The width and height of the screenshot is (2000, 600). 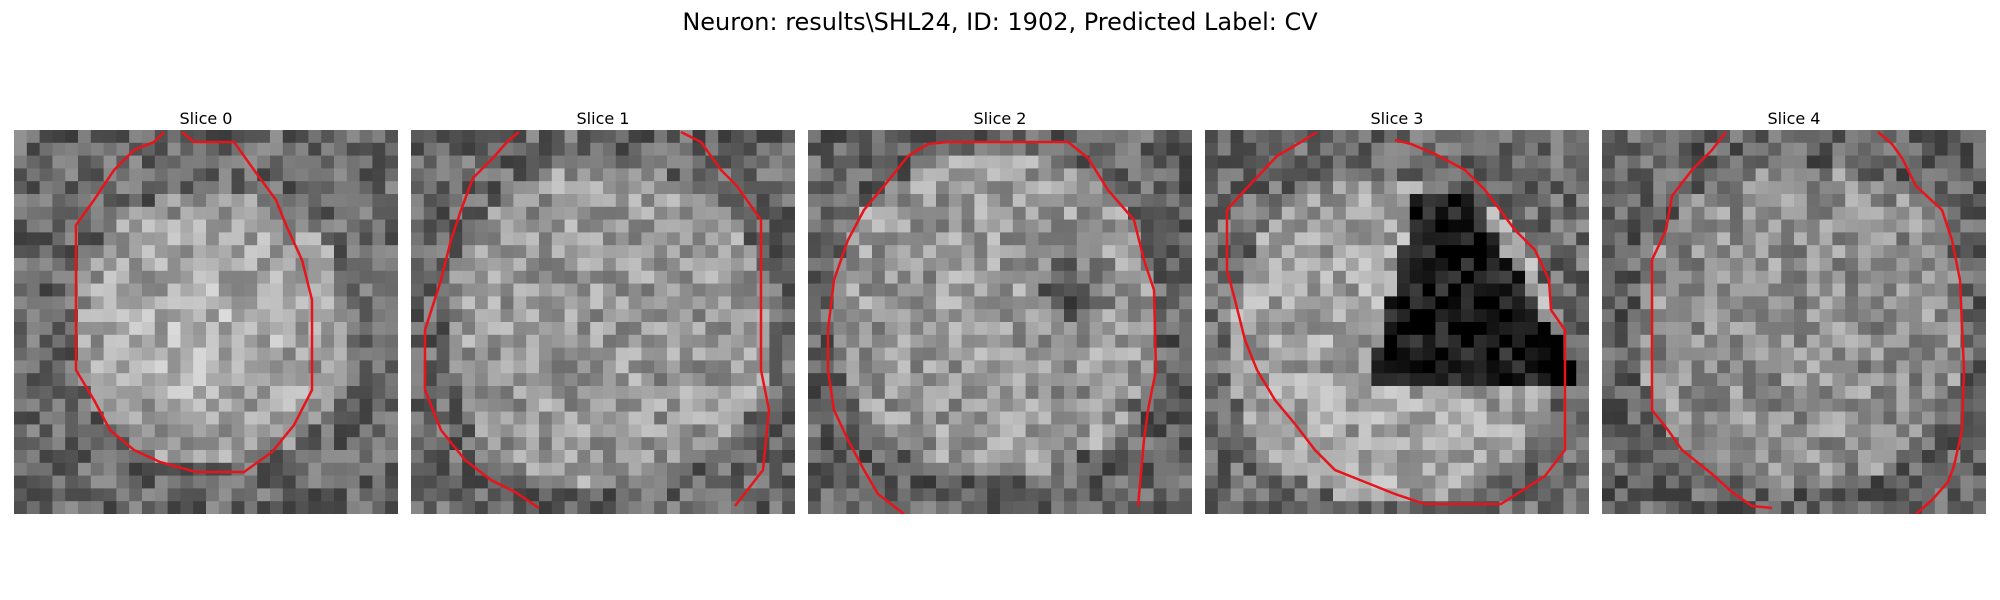 What do you see at coordinates (603, 118) in the screenshot?
I see `slice-title-1: Slice 1` at bounding box center [603, 118].